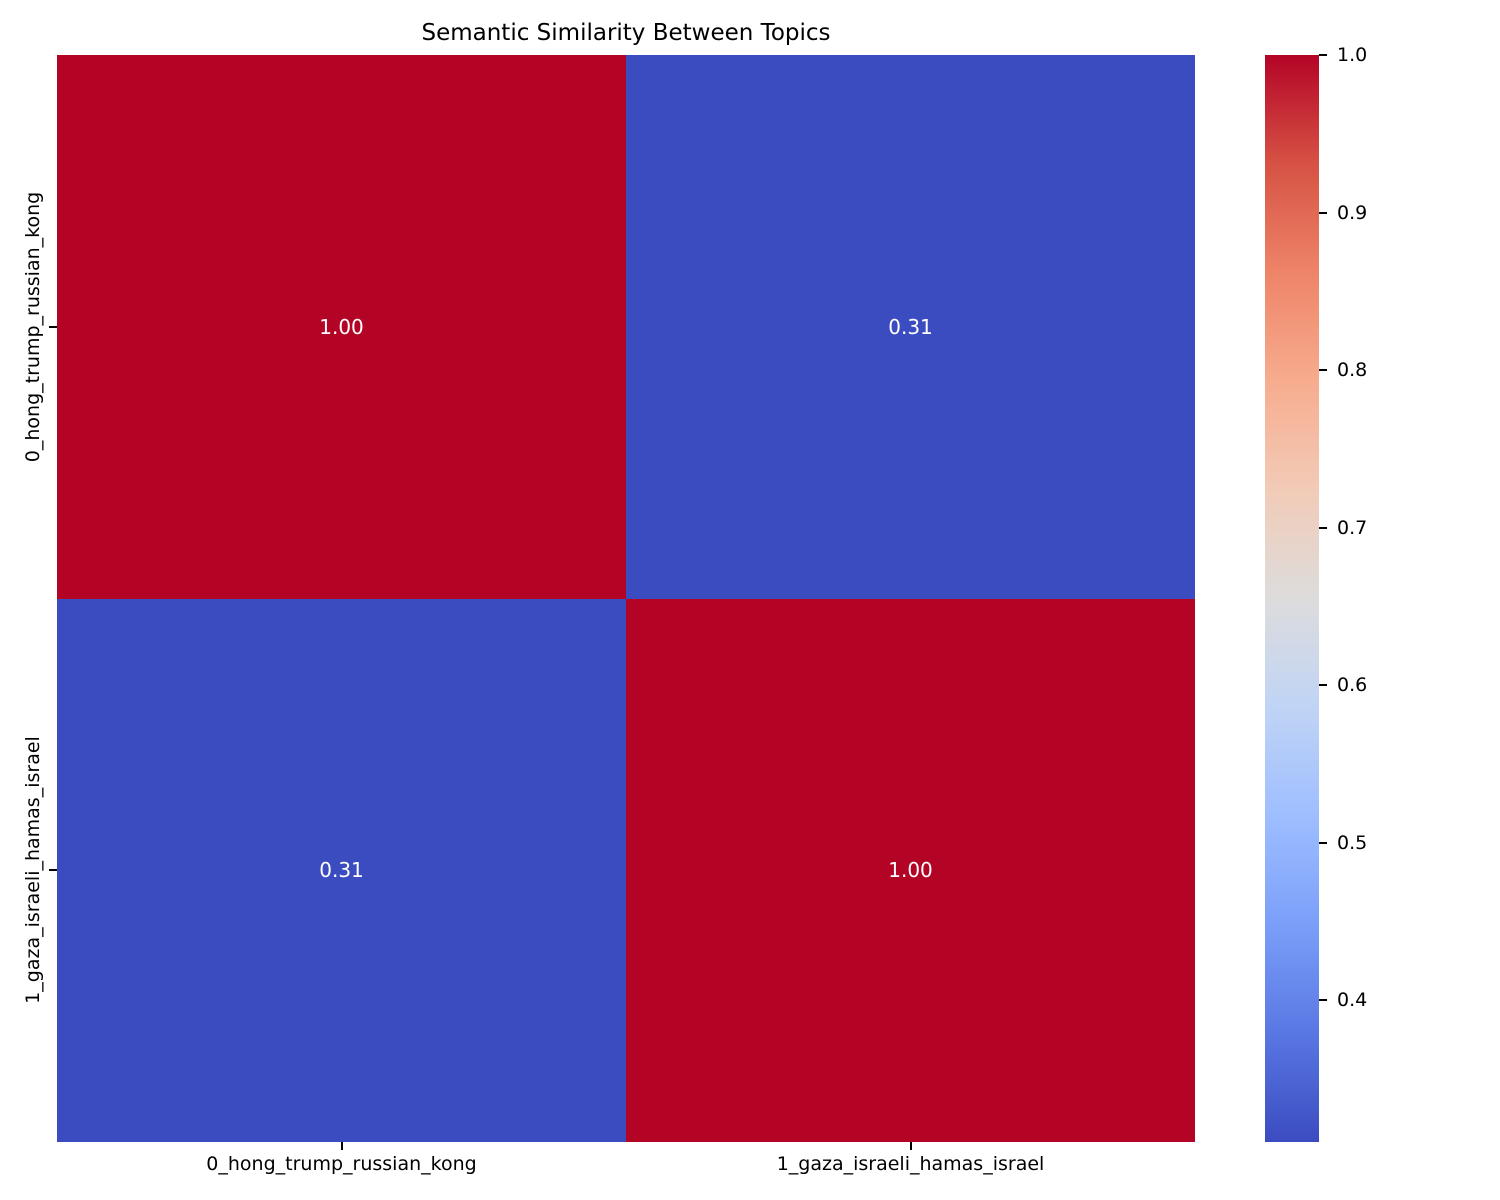  Describe the element at coordinates (1352, 370) in the screenshot. I see `colorbar-tick-label: 0.8` at that location.